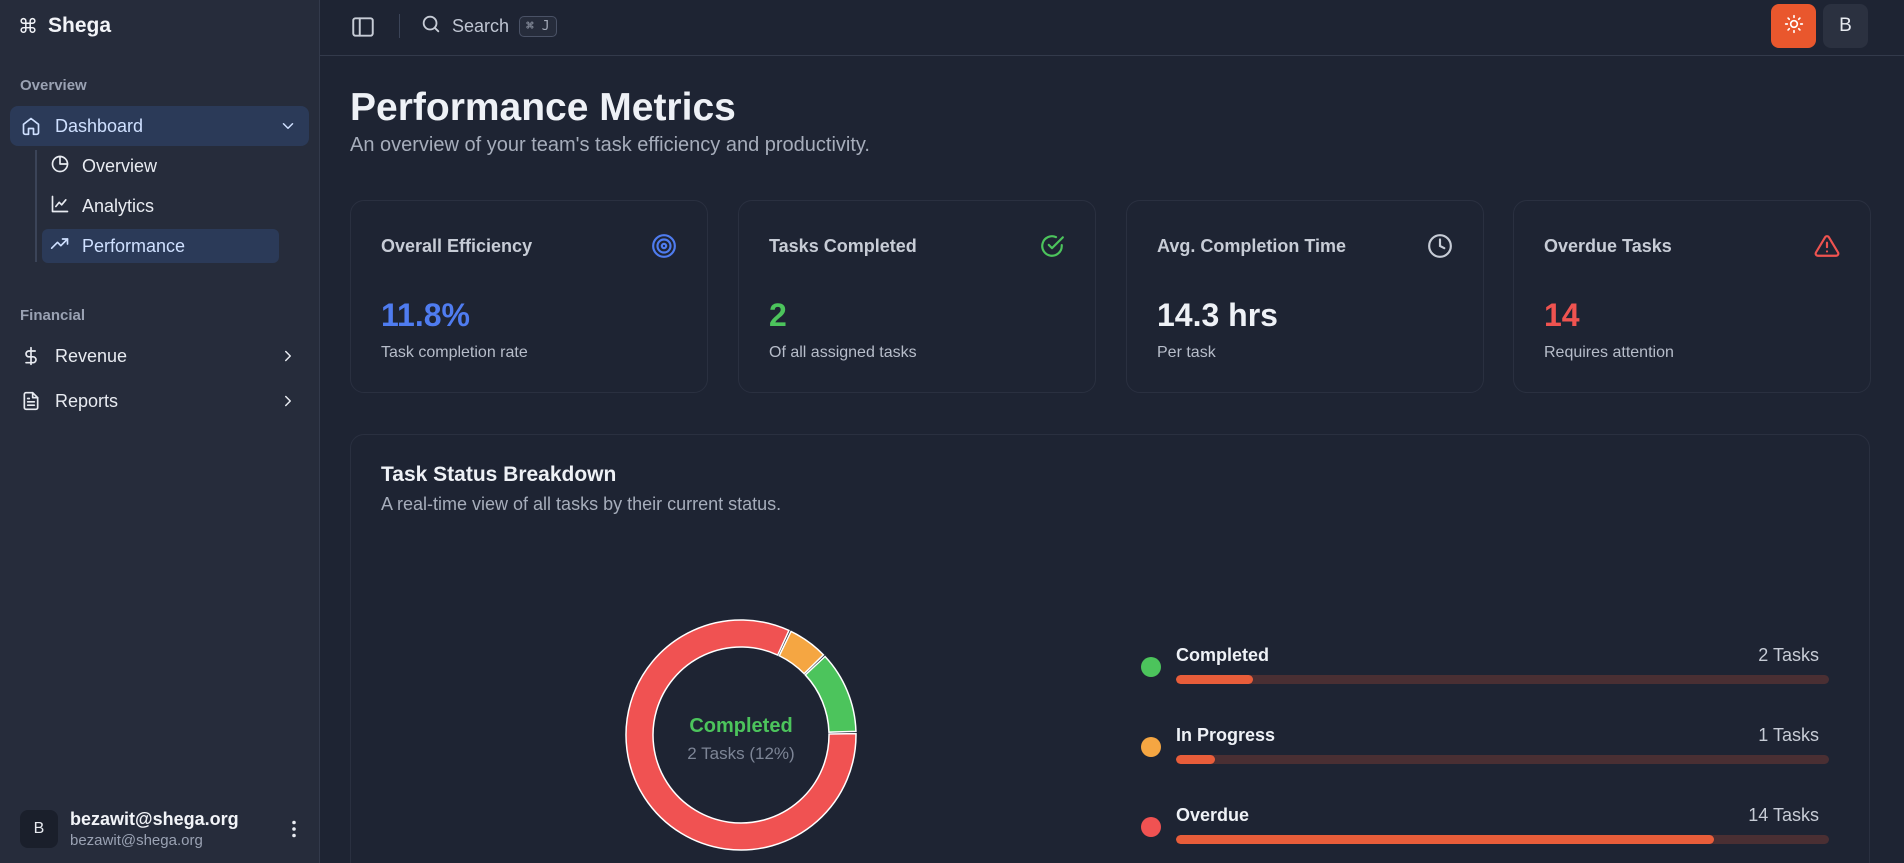 The height and width of the screenshot is (863, 1904). I want to click on search-button: Search ⌘ J, so click(488, 26).